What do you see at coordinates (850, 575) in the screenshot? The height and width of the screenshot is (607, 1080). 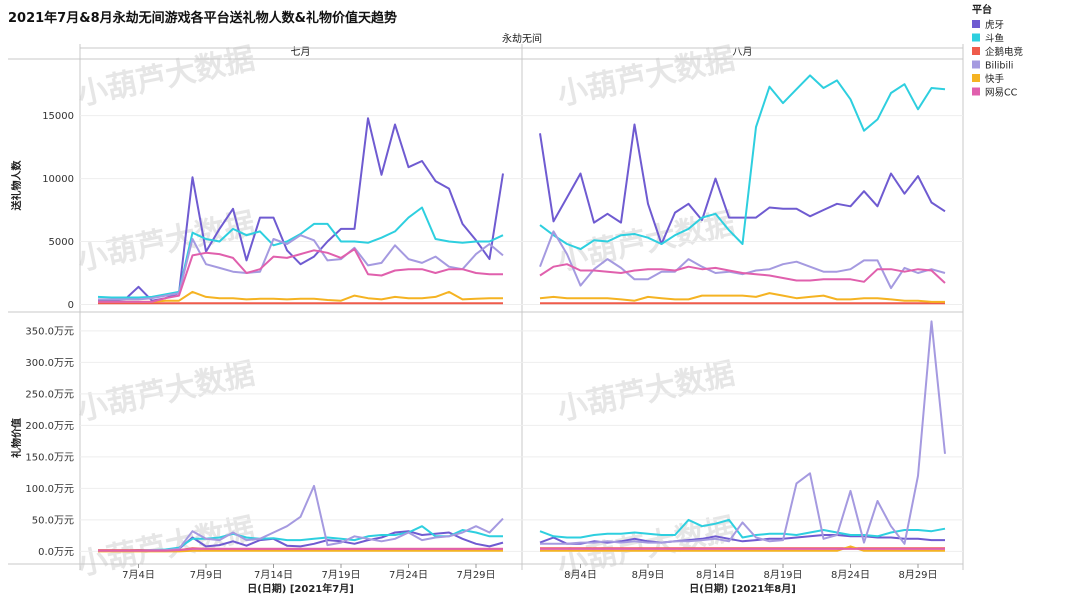 I see `x-tick-label: 8月24日` at bounding box center [850, 575].